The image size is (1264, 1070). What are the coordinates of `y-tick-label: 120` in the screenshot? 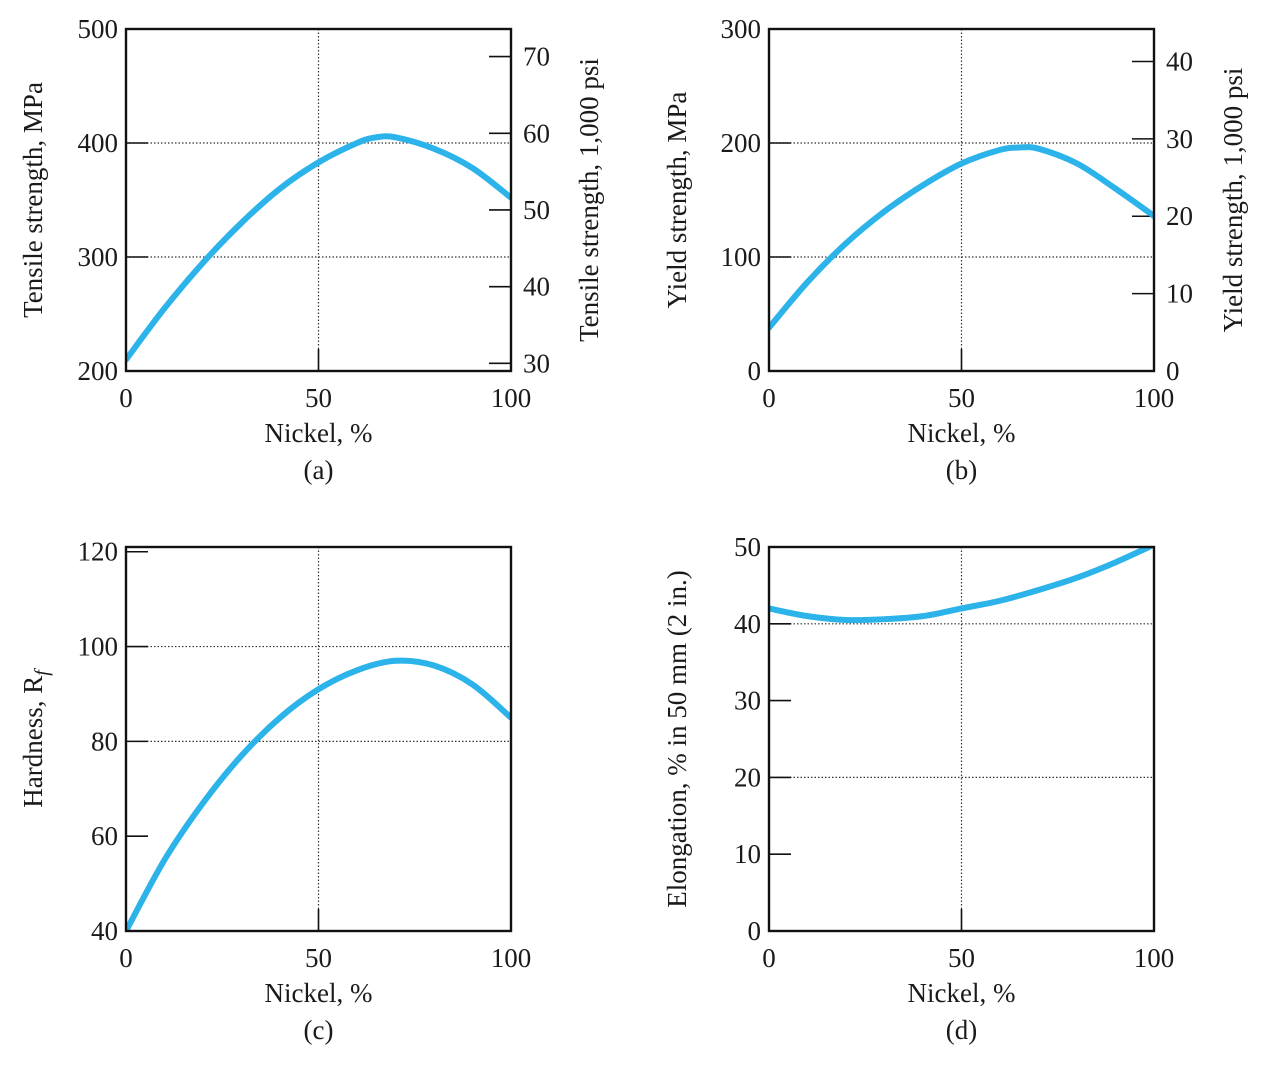 It's located at (98, 552).